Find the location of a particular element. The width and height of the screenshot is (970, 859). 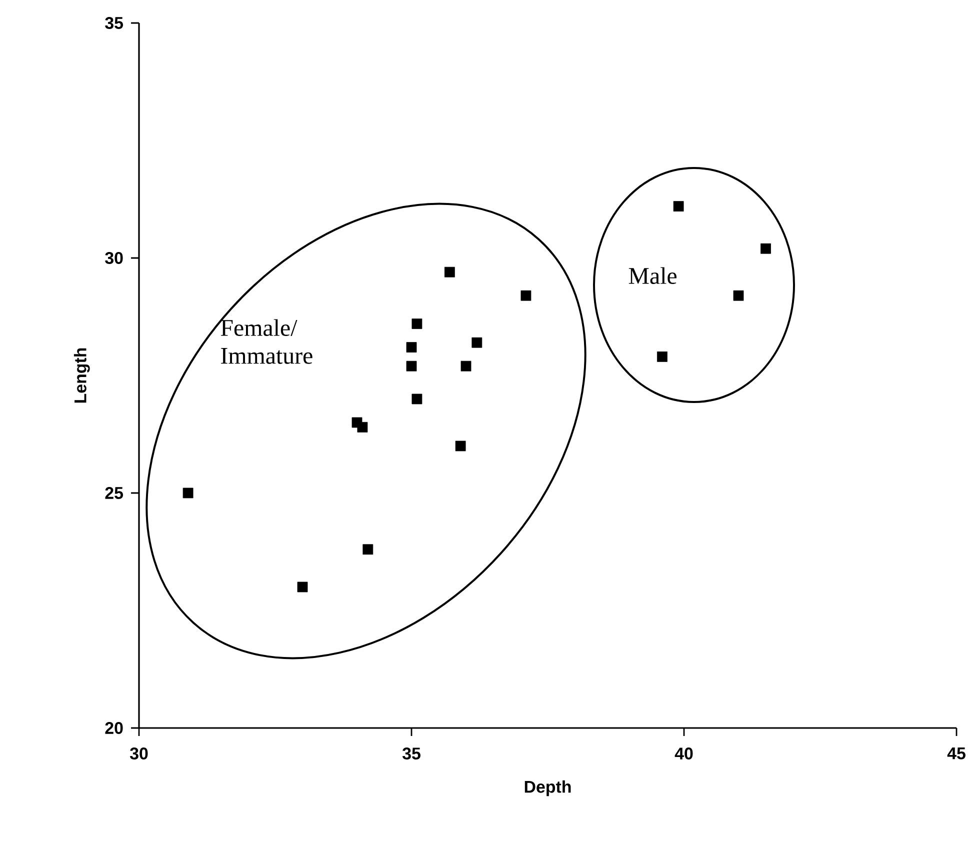

x-tick-label: 45 is located at coordinates (956, 754).